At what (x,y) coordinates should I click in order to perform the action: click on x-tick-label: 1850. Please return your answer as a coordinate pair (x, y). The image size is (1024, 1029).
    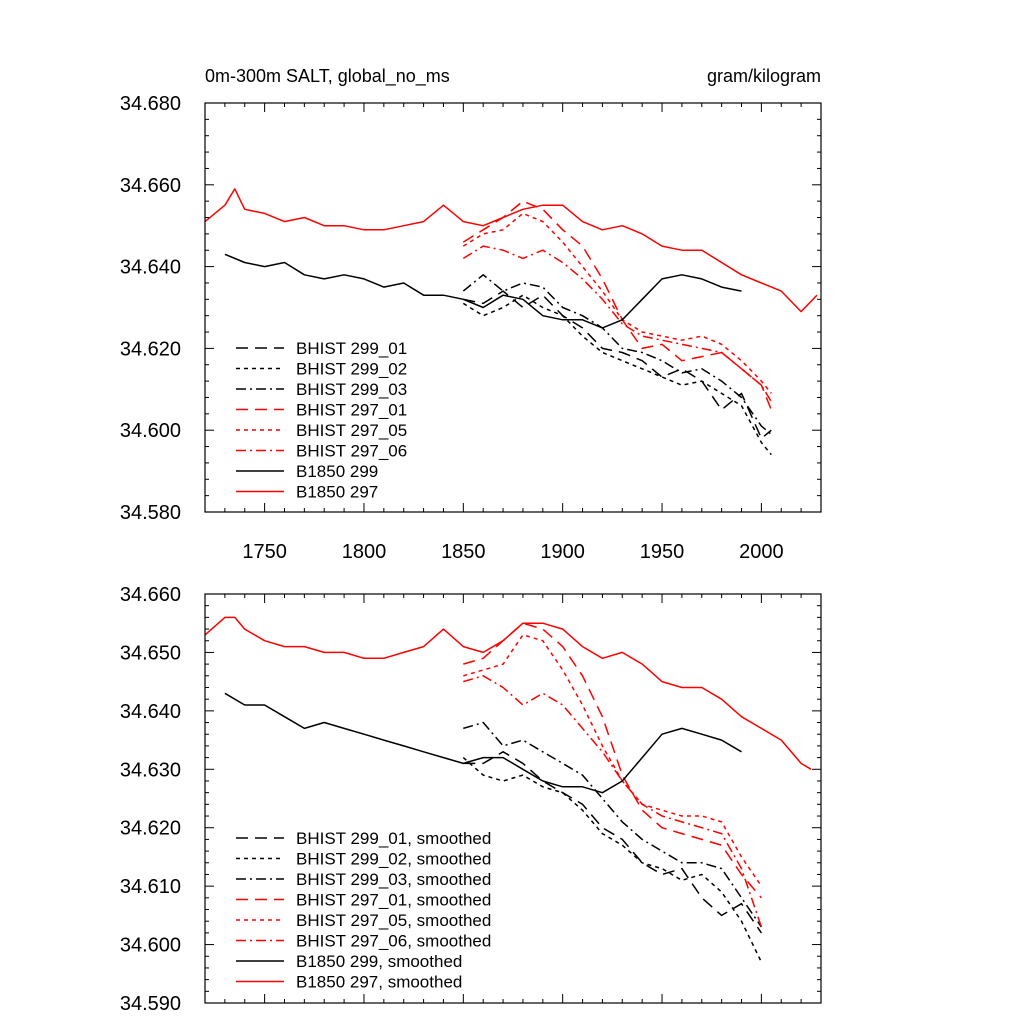
    Looking at the image, I should click on (463, 552).